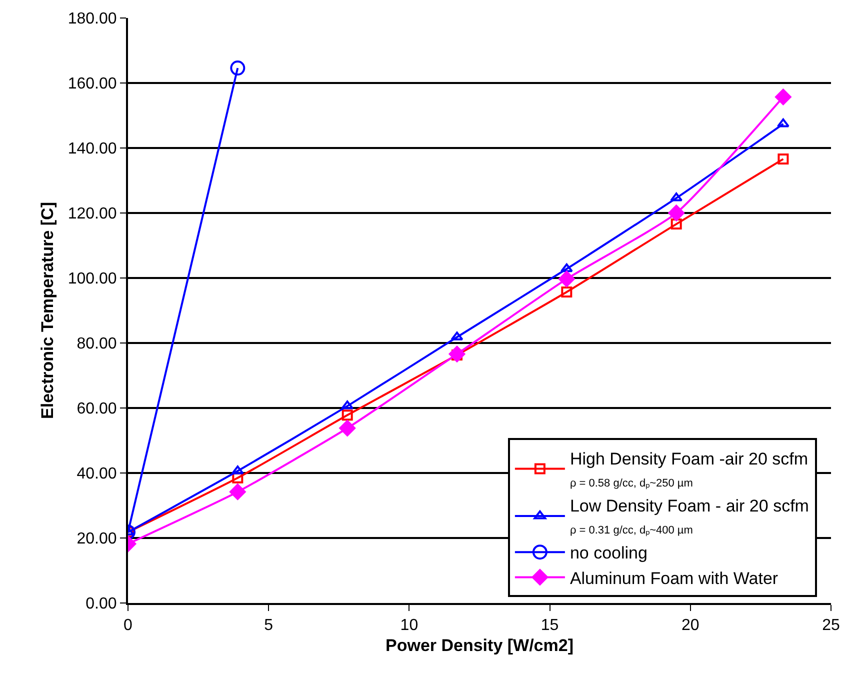 This screenshot has height=679, width=843. Describe the element at coordinates (101, 604) in the screenshot. I see `y-tick-label: 0.00` at that location.